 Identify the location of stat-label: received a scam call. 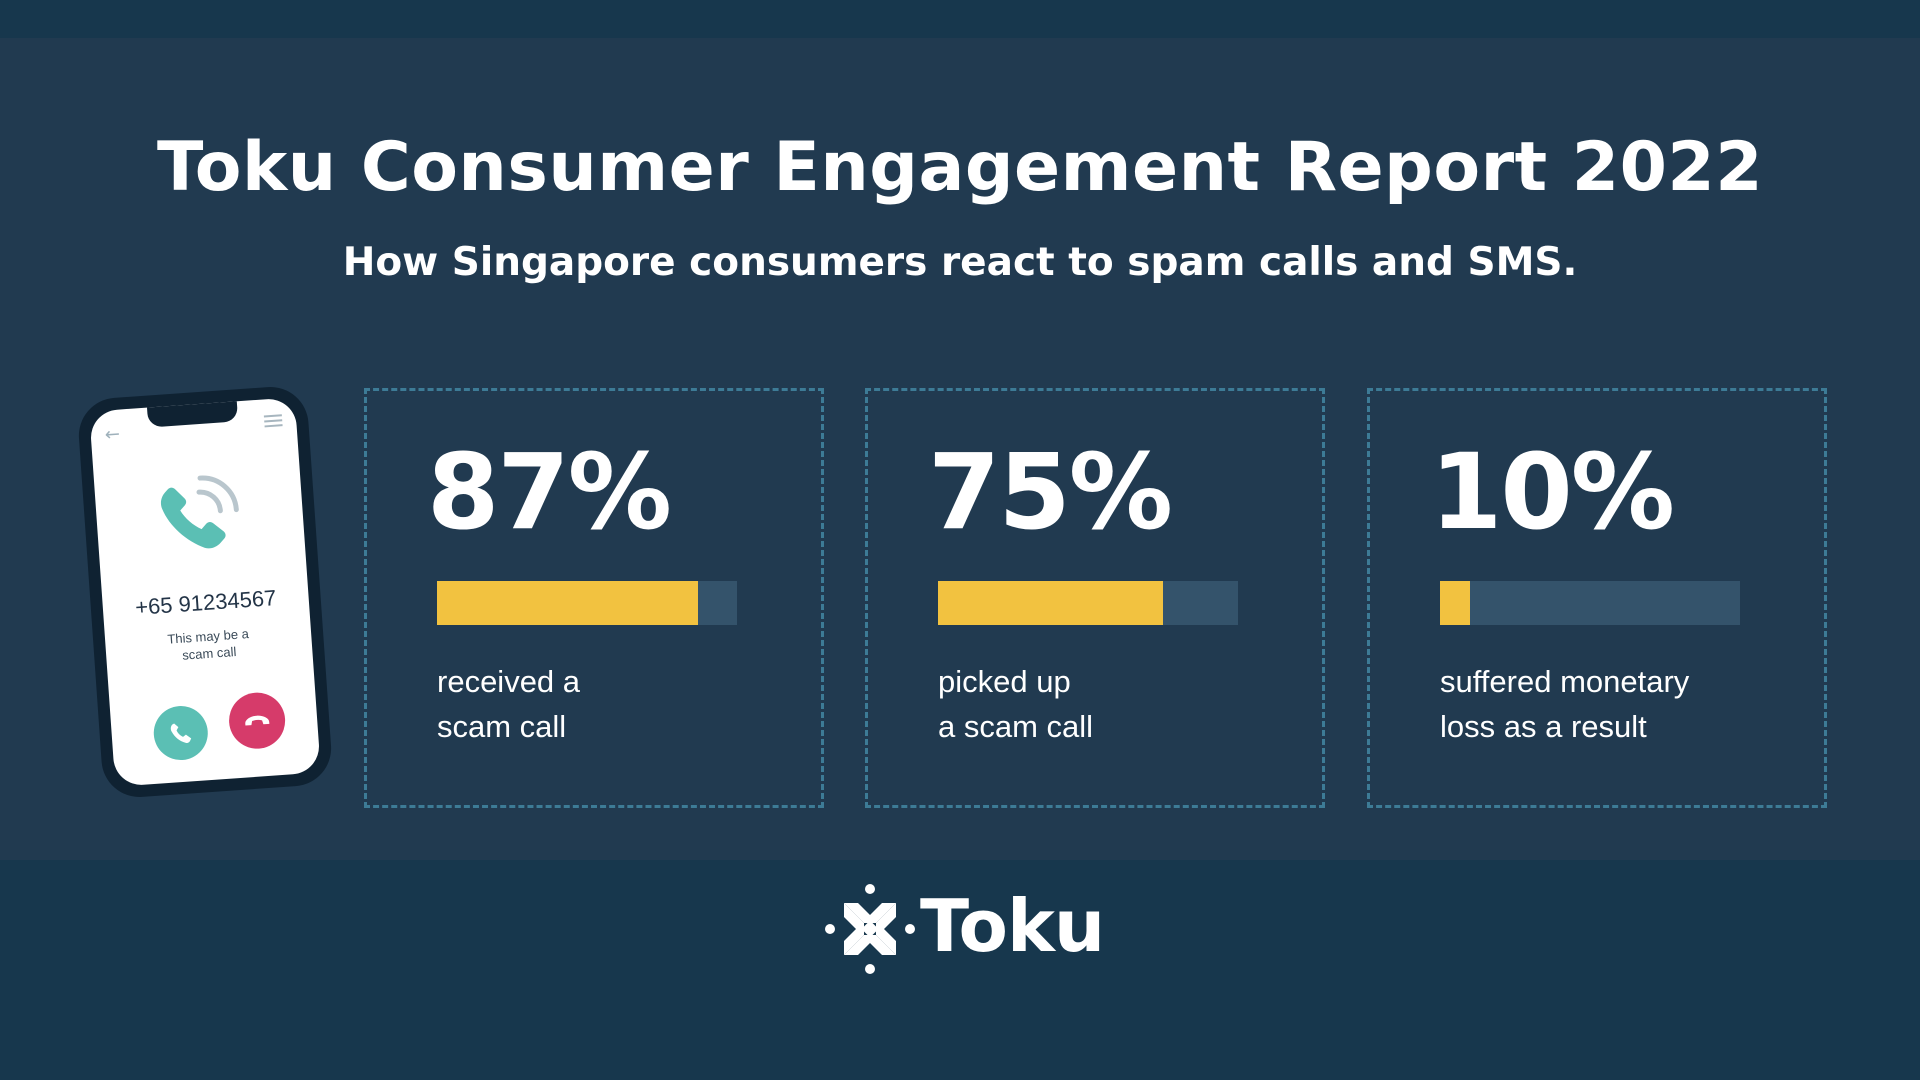
(509, 704).